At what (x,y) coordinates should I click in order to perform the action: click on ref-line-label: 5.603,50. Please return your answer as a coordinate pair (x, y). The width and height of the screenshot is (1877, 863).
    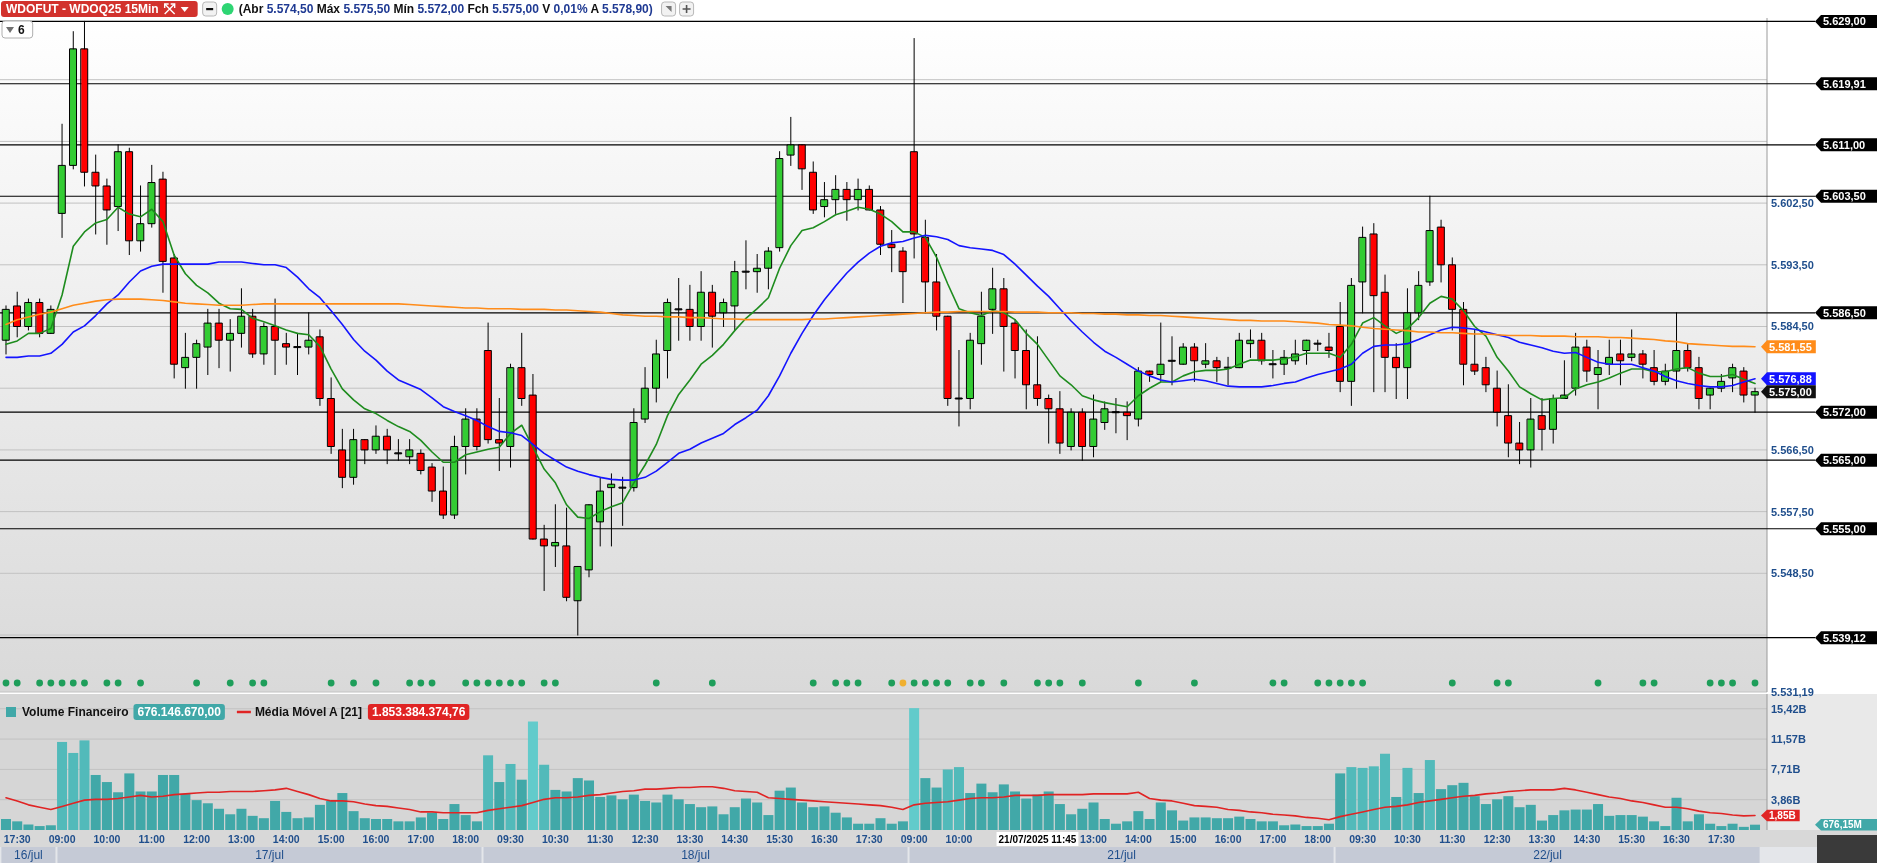
    Looking at the image, I should click on (1844, 196).